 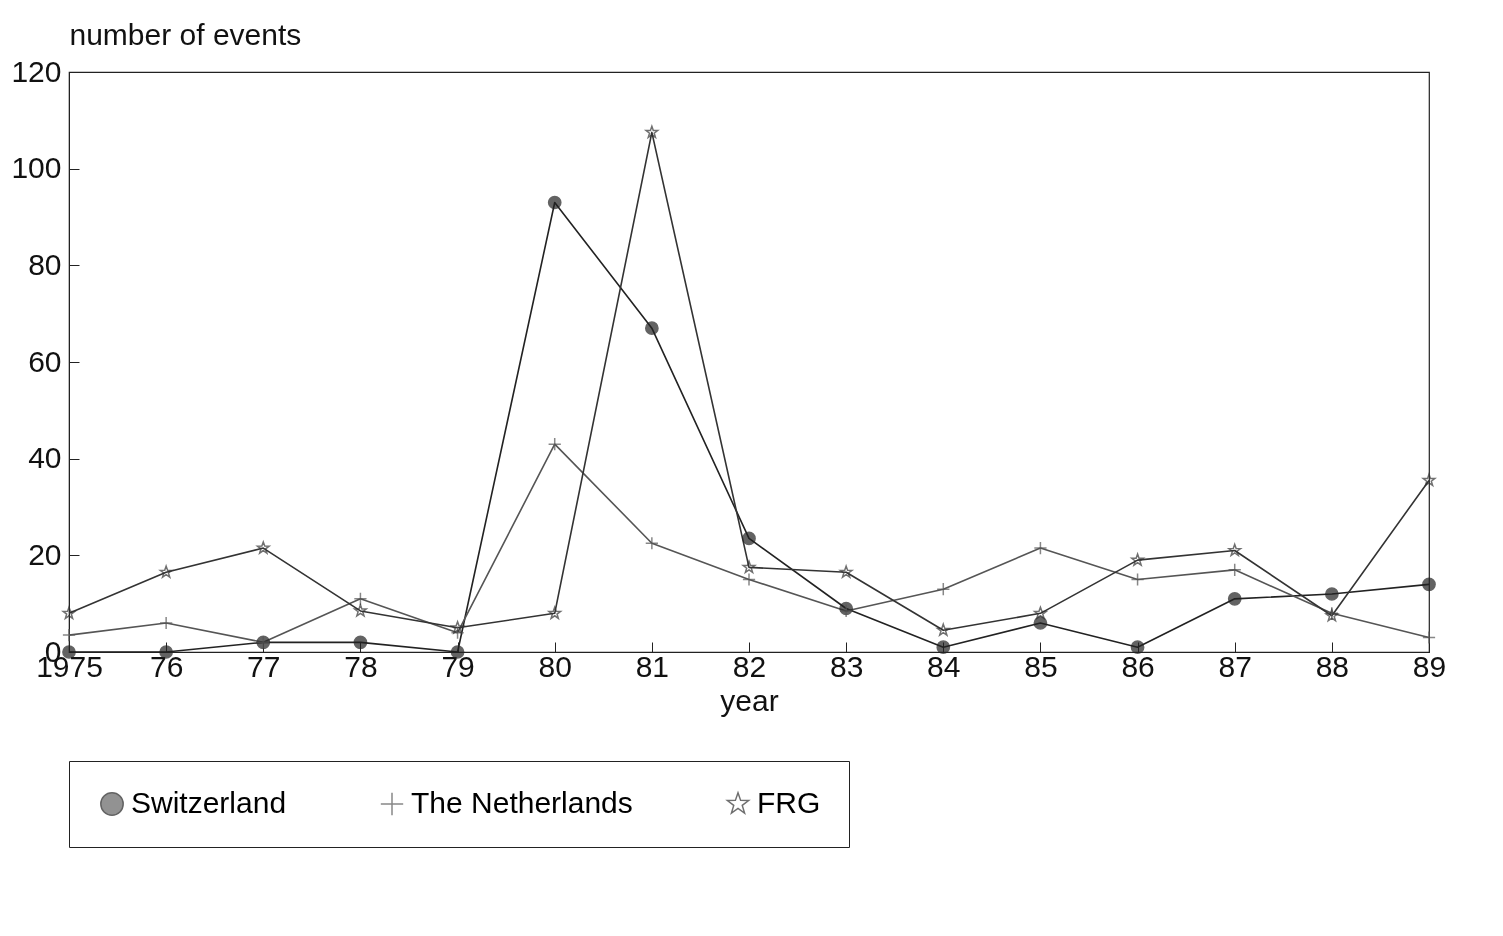 I want to click on x-tick-label: 89, so click(x=1429, y=666).